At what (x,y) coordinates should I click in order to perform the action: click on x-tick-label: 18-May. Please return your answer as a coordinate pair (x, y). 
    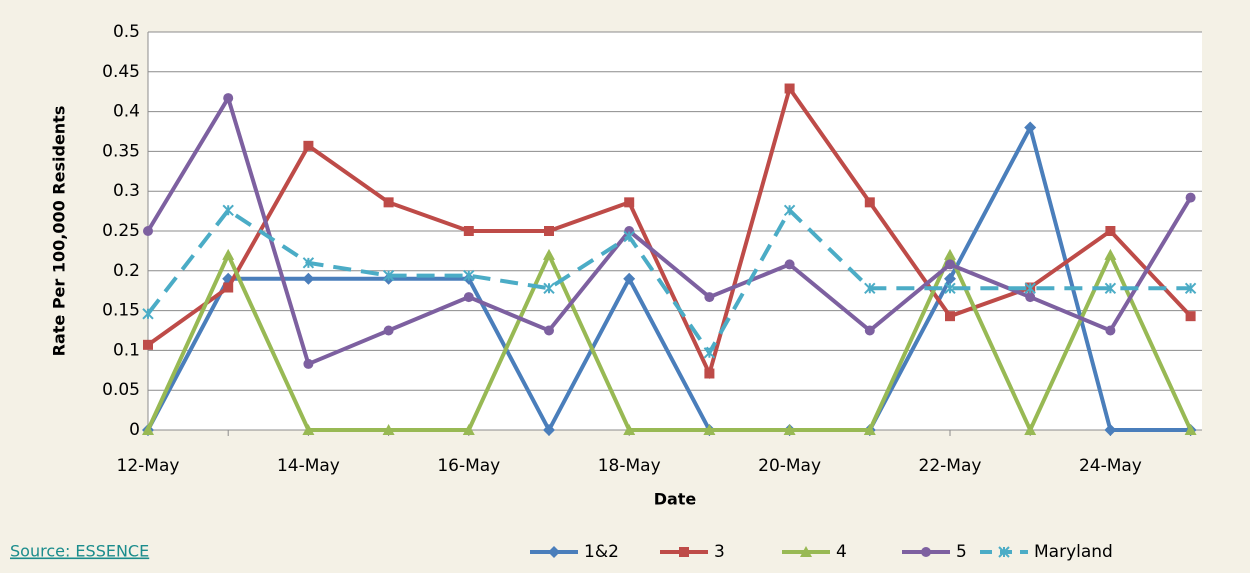
    Looking at the image, I should click on (629, 466).